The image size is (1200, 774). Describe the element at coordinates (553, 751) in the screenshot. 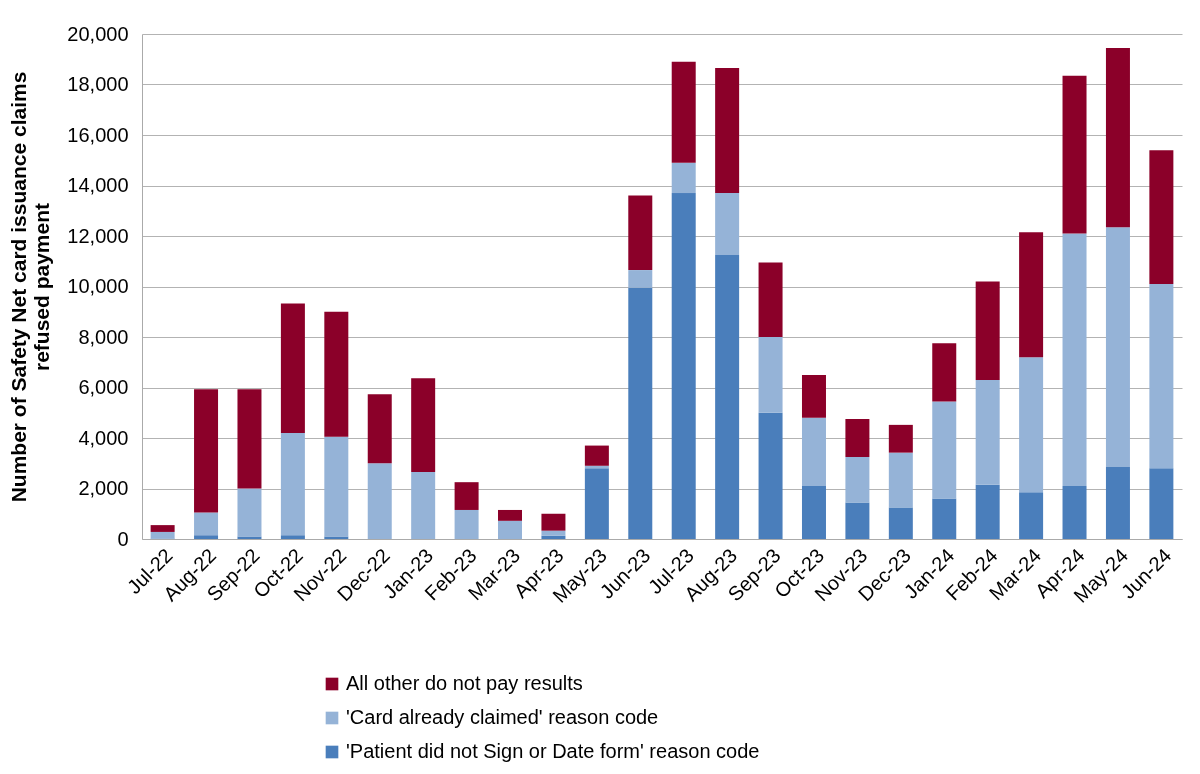

I see `legend-label: 'Patient did not Sign or Date form' reason code` at that location.